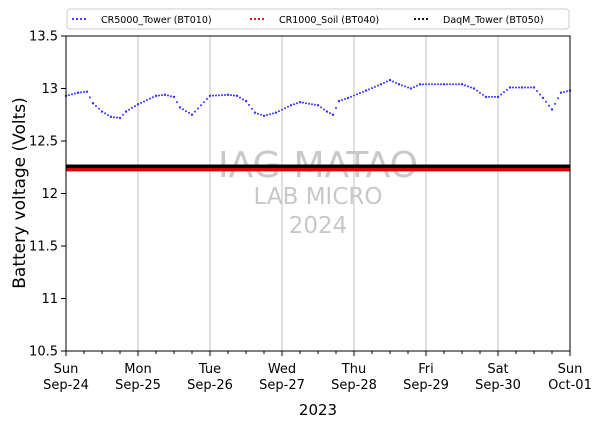  Describe the element at coordinates (138, 385) in the screenshot. I see `x-tick-date: Sep-25` at that location.